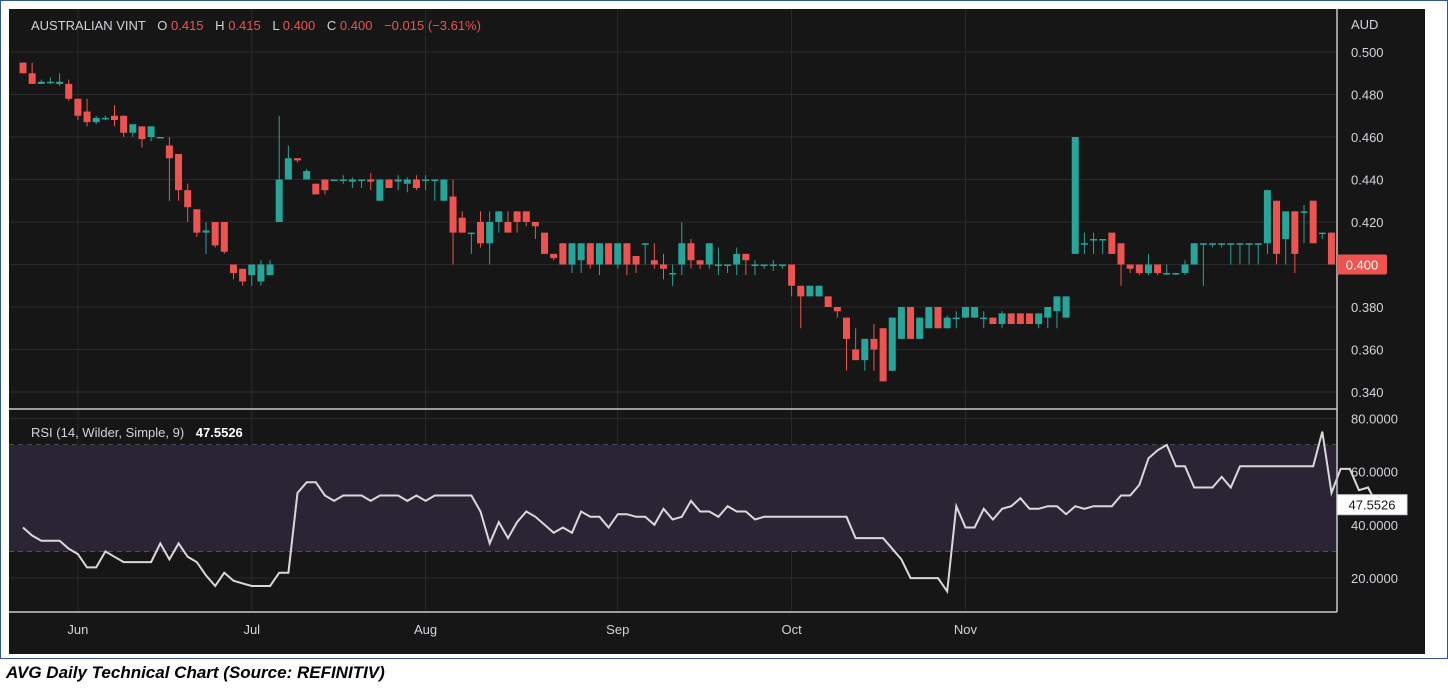 This screenshot has height=689, width=1448. I want to click on price-tick-label: 0.500, so click(1367, 52).